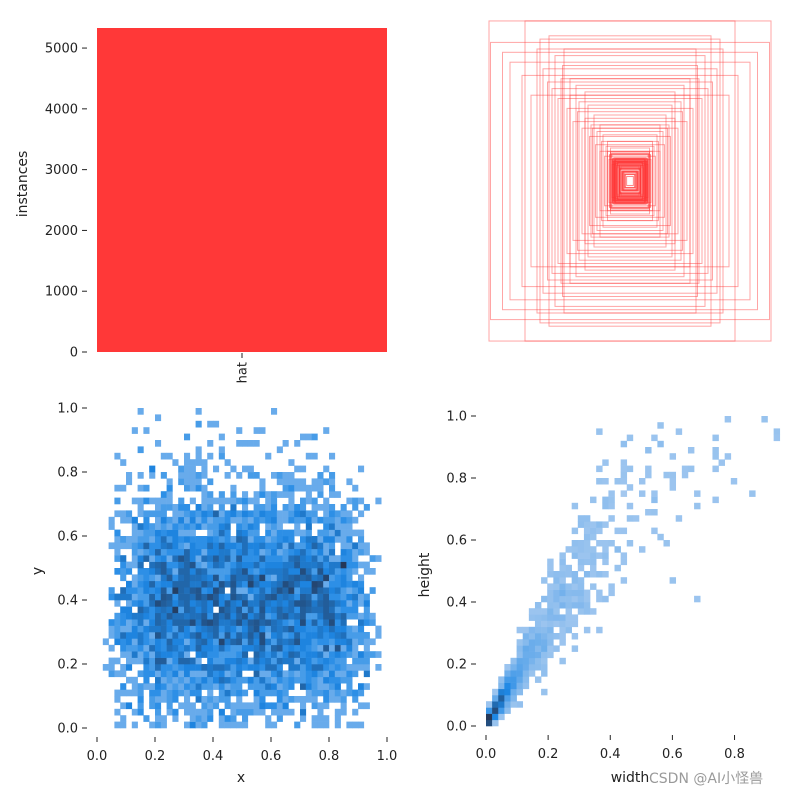 The height and width of the screenshot is (796, 793). Describe the element at coordinates (425, 574) in the screenshot. I see `wh-y-axis-label: height` at that location.